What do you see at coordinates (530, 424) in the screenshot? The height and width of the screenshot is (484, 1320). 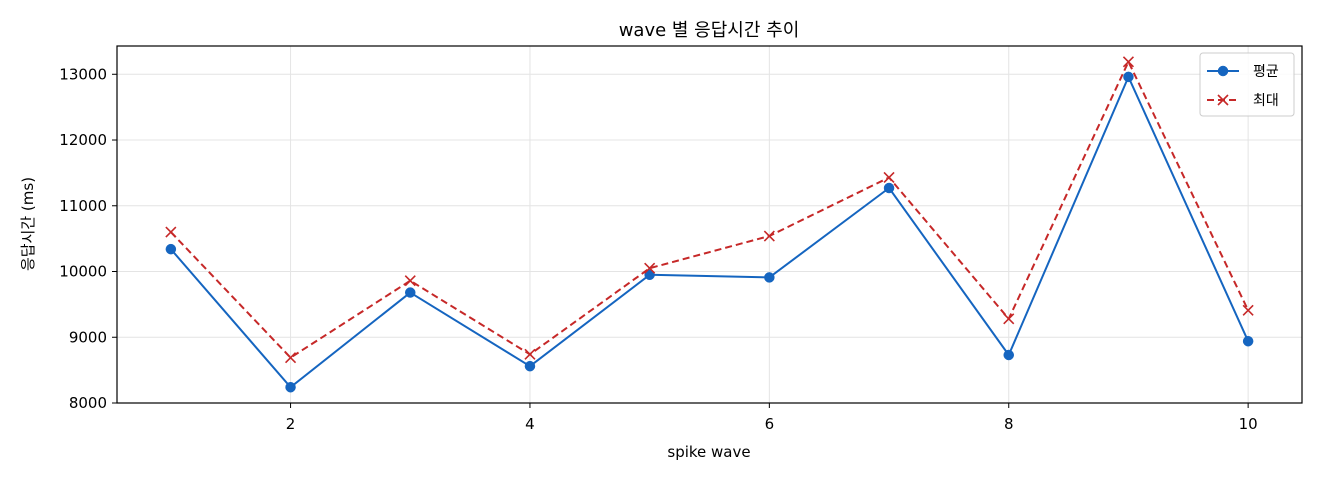 I see `x-tick-label: 4` at bounding box center [530, 424].